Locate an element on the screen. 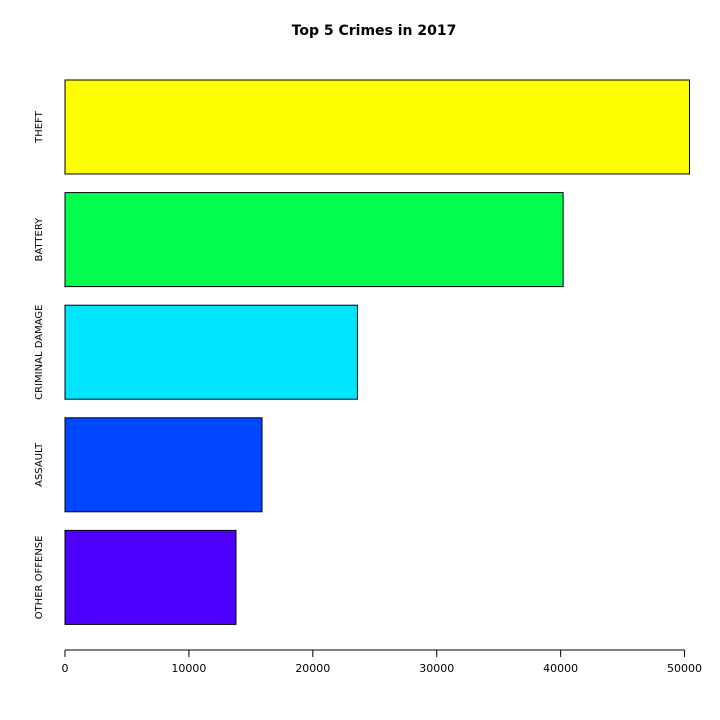 The width and height of the screenshot is (720, 720). bar-battery is located at coordinates (314, 240).